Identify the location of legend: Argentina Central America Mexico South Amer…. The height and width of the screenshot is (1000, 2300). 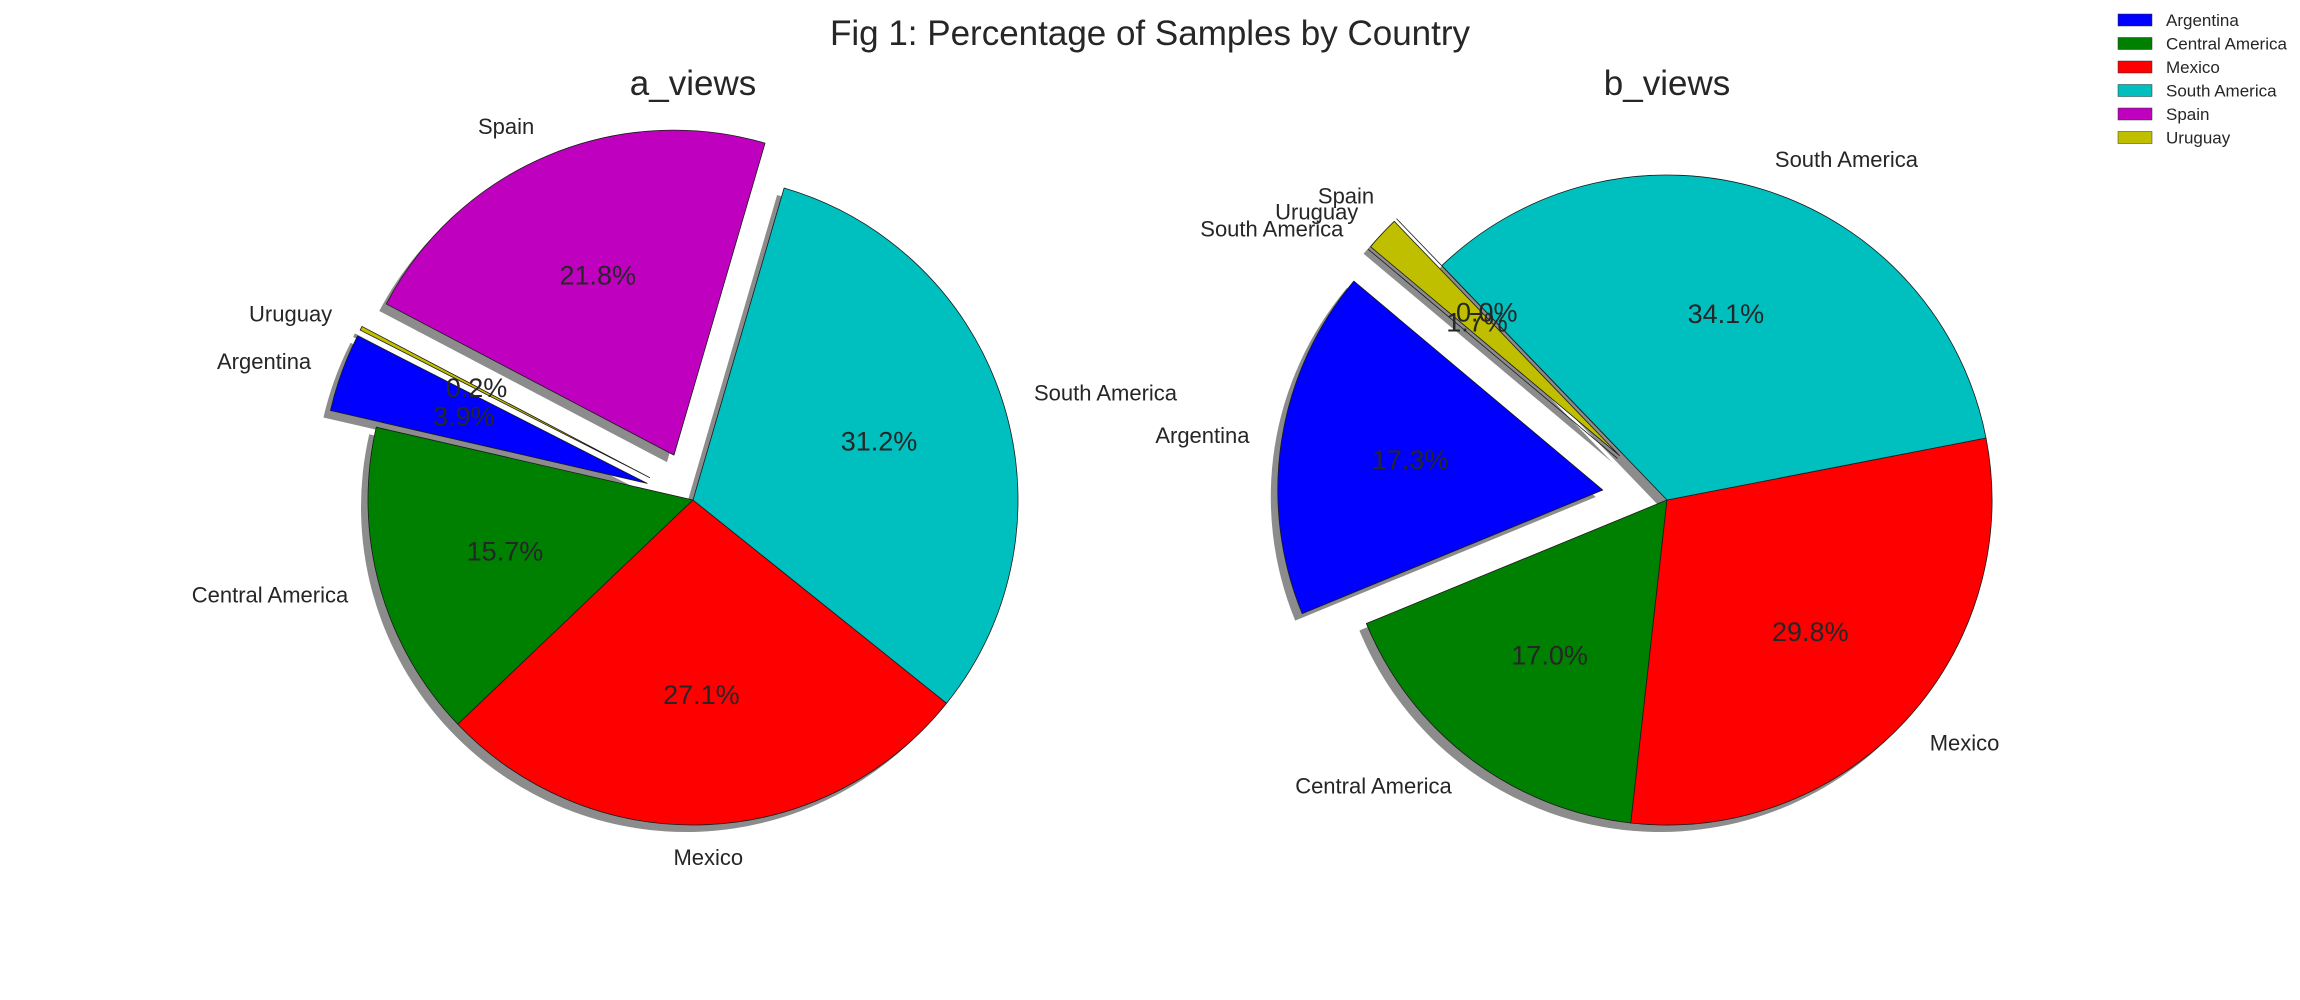
(2202, 79).